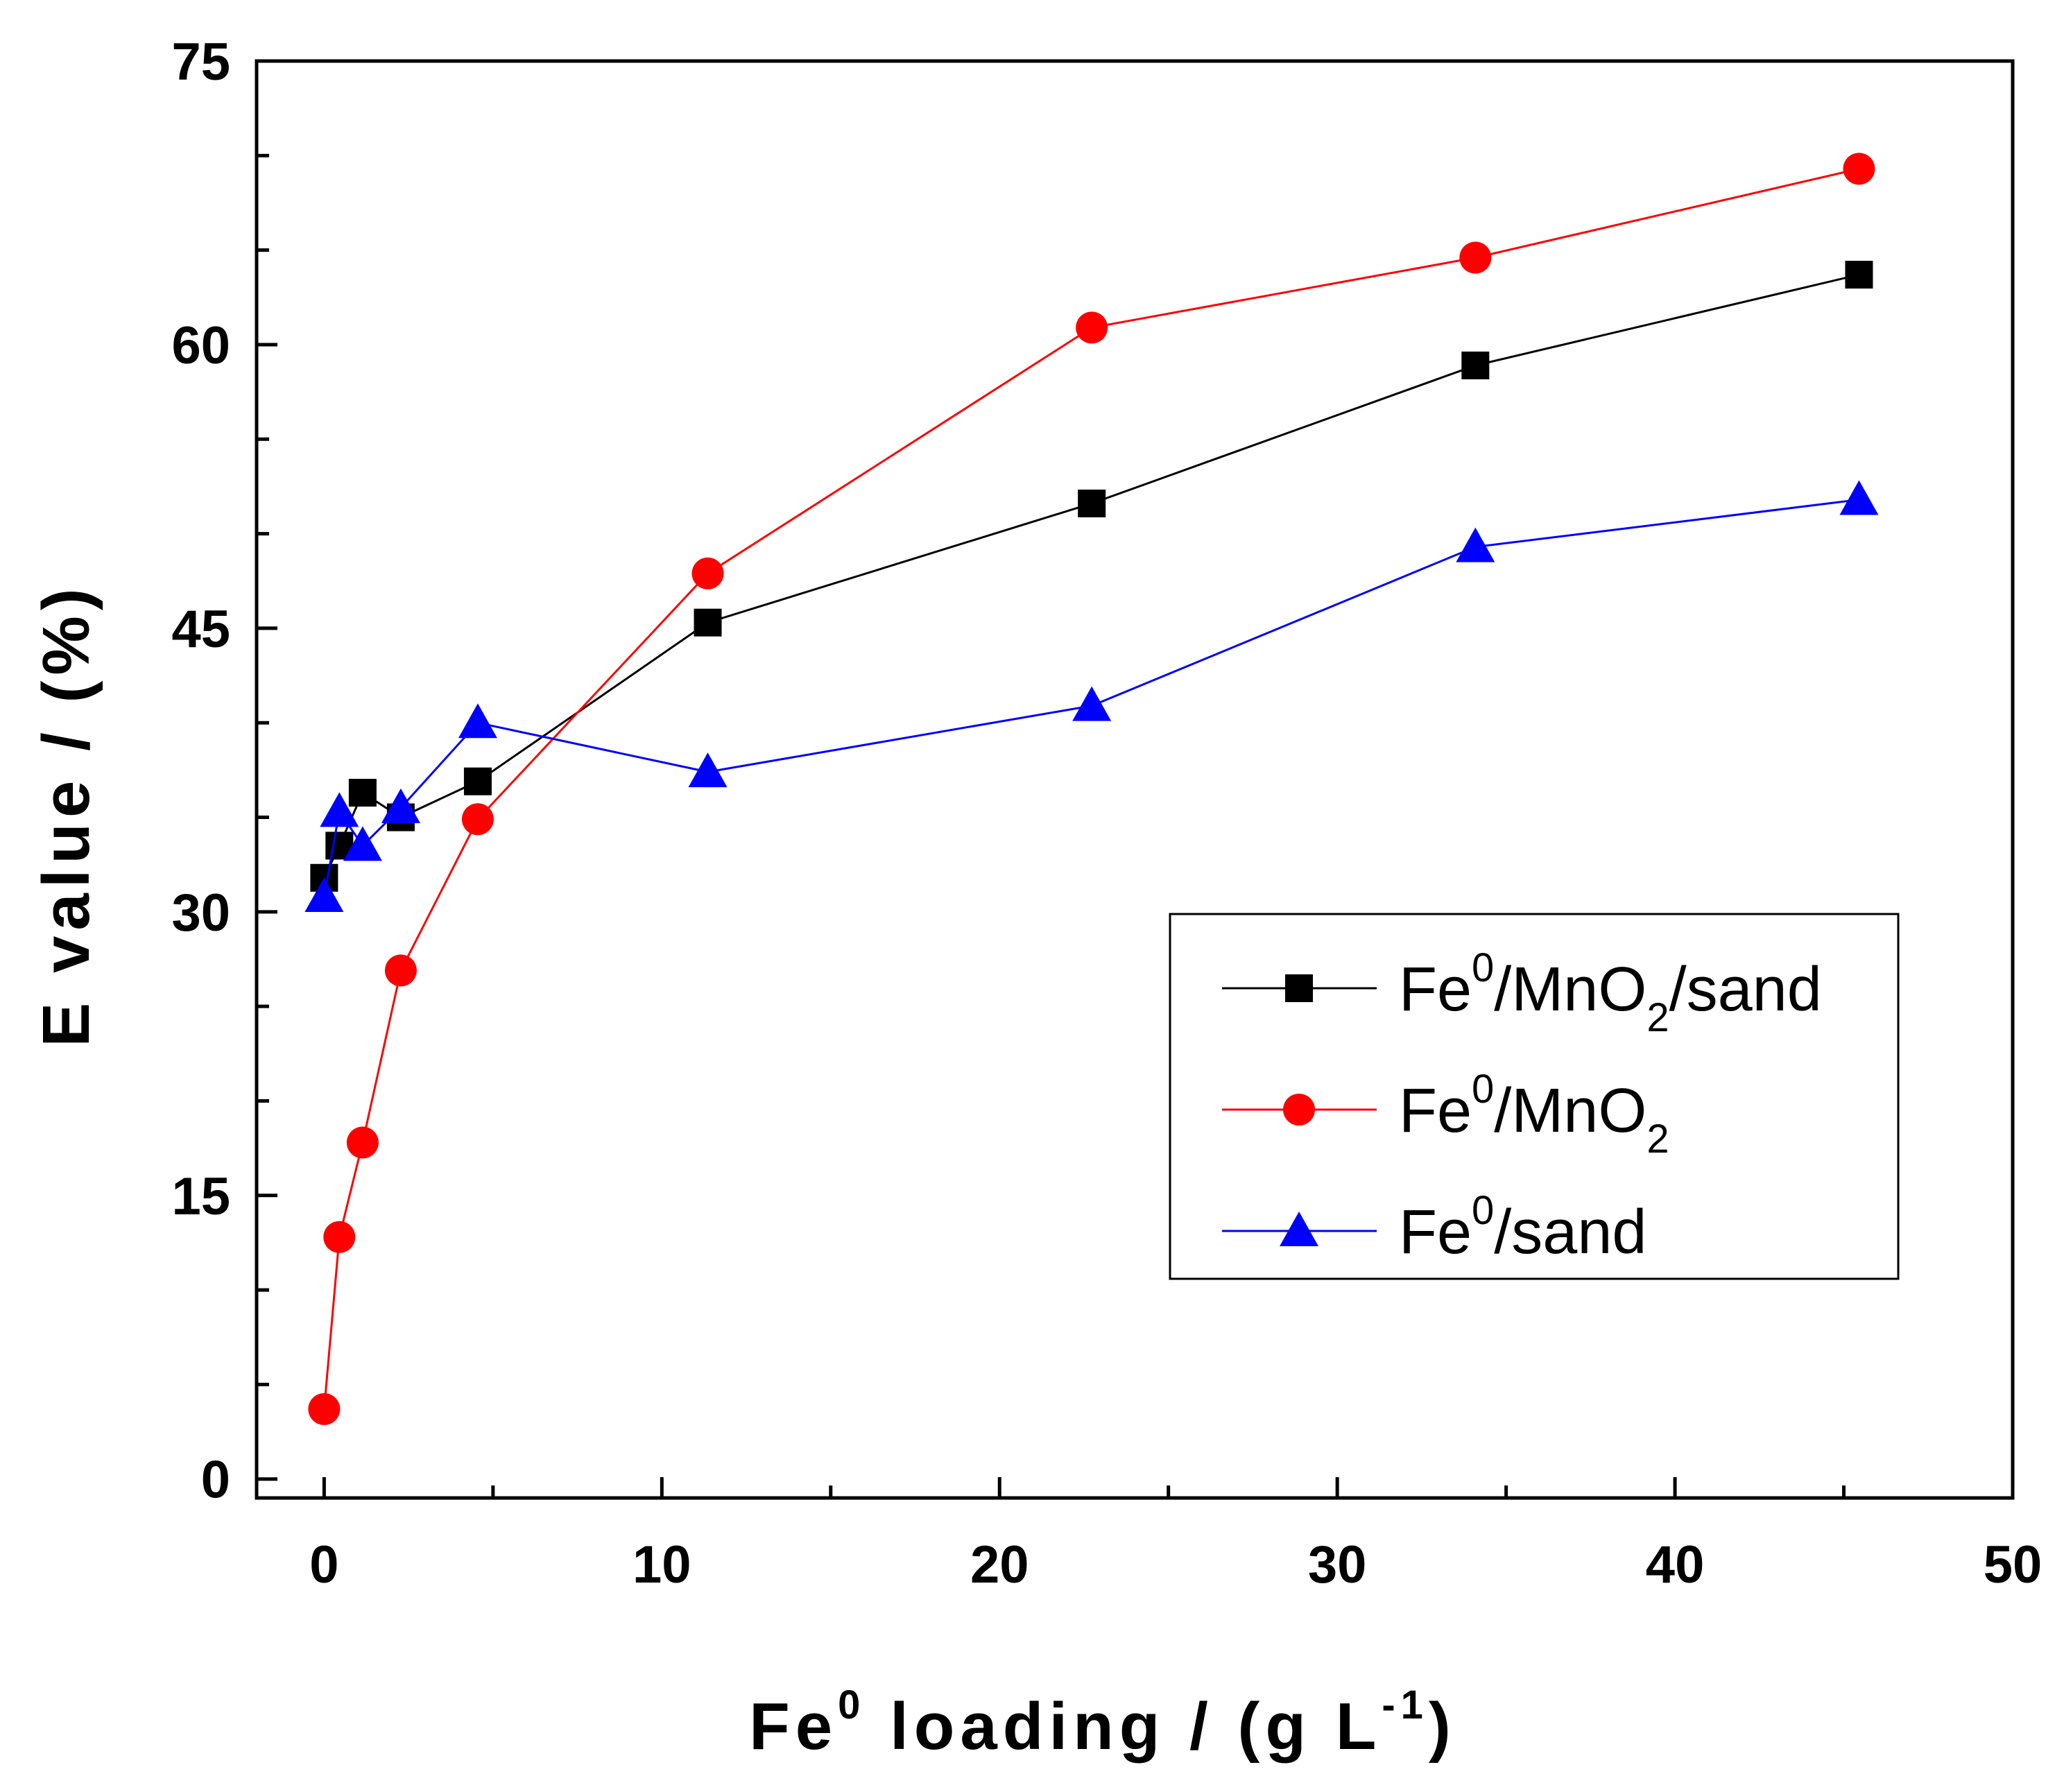 Image resolution: width=2064 pixels, height=1792 pixels. Describe the element at coordinates (1124, 1727) in the screenshot. I see `x-axis-title-tail: loading / (g L` at that location.